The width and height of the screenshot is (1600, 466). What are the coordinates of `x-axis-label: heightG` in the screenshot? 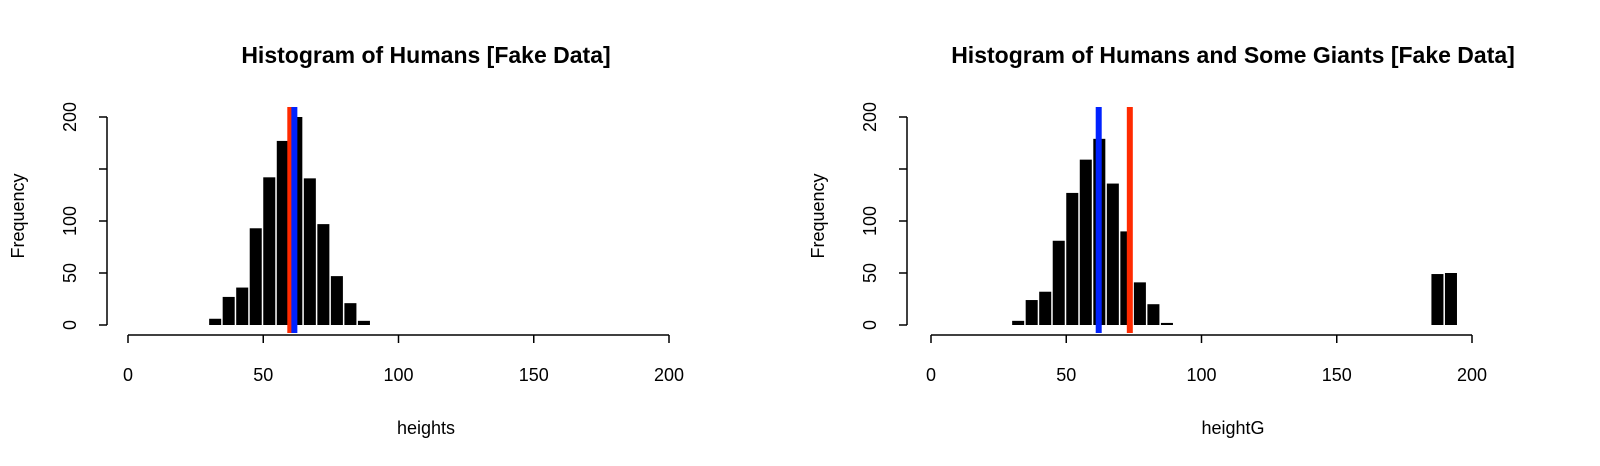 It's located at (1232, 428).